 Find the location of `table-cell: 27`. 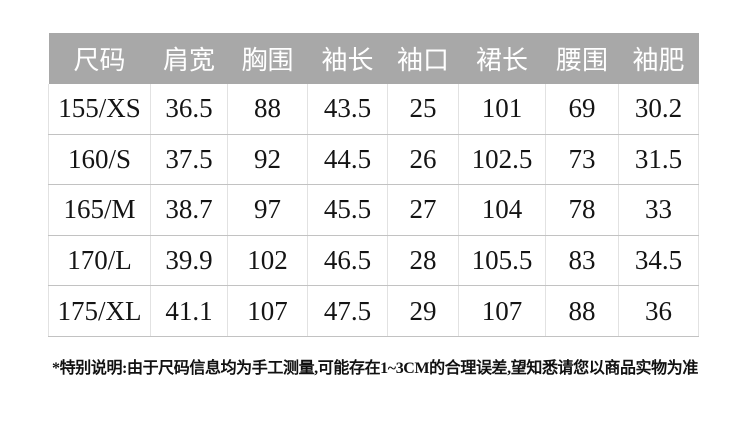

table-cell: 27 is located at coordinates (423, 210).